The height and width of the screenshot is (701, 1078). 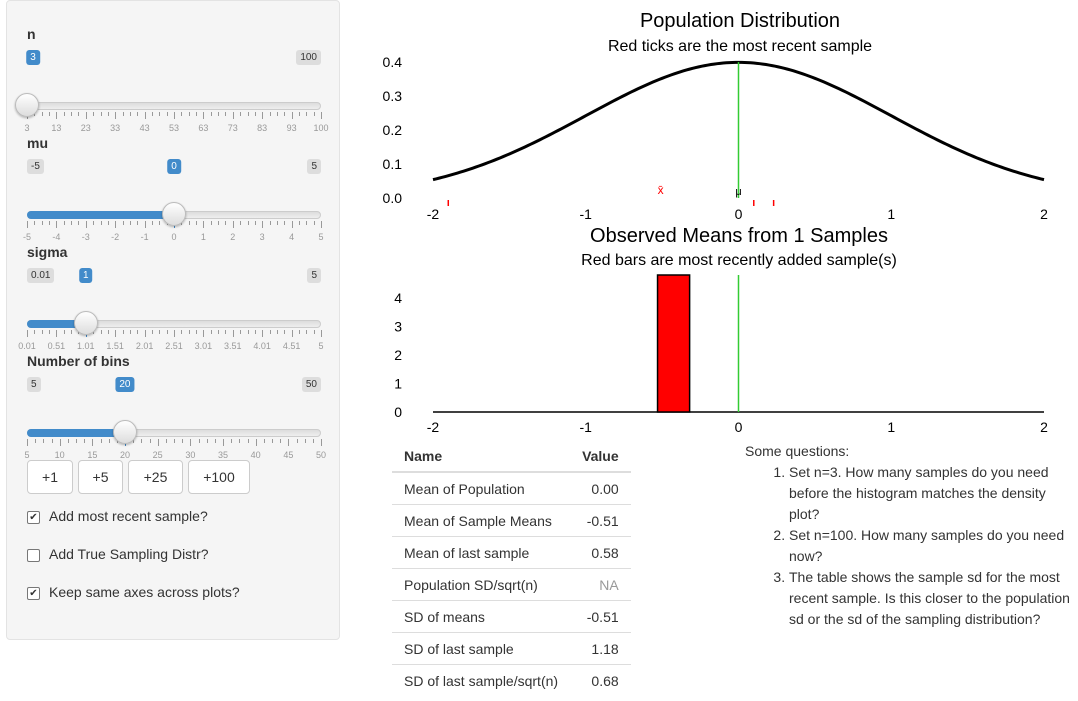 What do you see at coordinates (172, 79) in the screenshot?
I see `slider-n: n 310033132333435363738393100` at bounding box center [172, 79].